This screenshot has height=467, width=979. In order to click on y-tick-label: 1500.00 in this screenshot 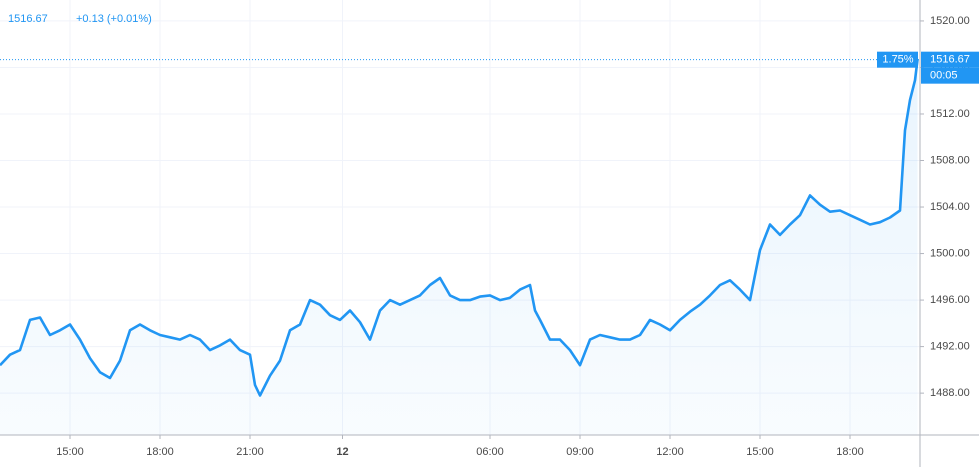, I will do `click(950, 253)`.